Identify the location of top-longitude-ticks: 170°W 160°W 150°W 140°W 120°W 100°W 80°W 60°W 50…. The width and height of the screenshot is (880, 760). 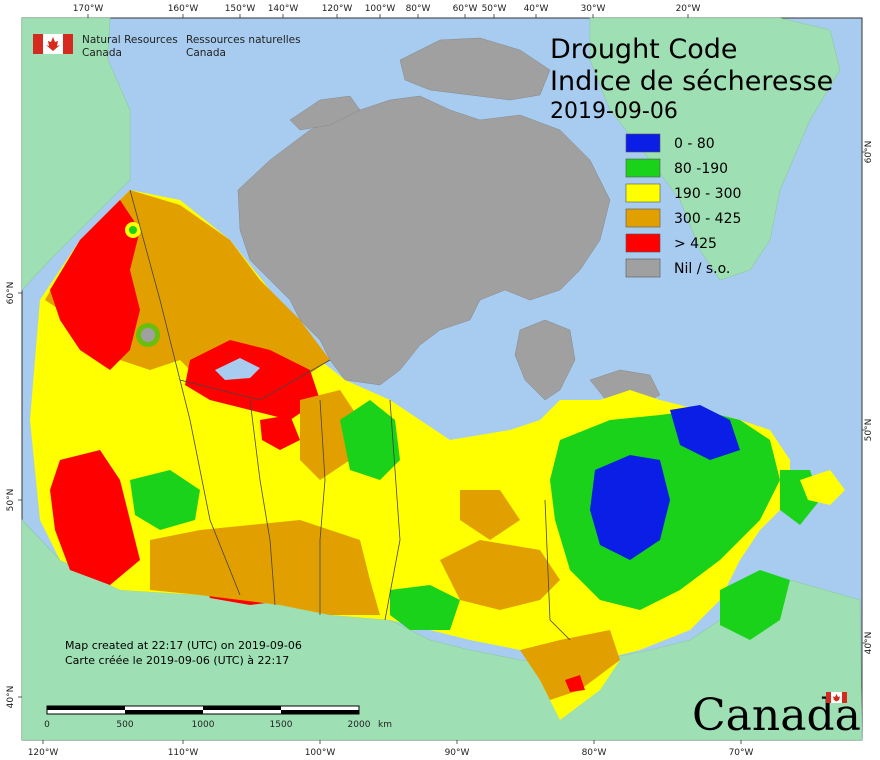
(387, 11).